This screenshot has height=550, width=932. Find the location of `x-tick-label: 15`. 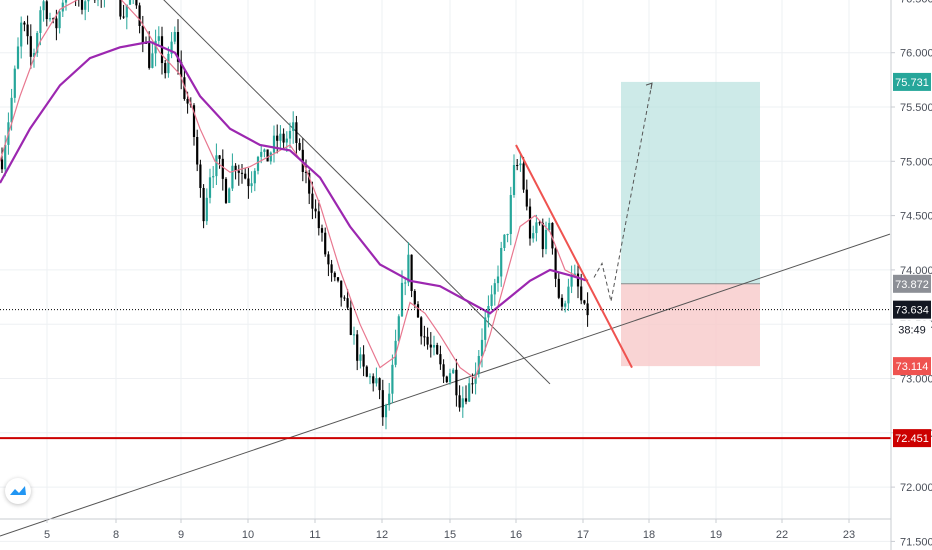

x-tick-label: 15 is located at coordinates (450, 535).